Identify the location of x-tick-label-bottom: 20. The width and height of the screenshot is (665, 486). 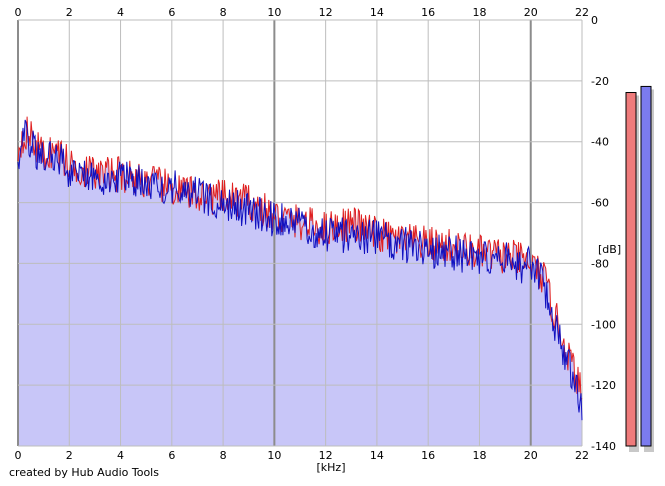
(531, 455).